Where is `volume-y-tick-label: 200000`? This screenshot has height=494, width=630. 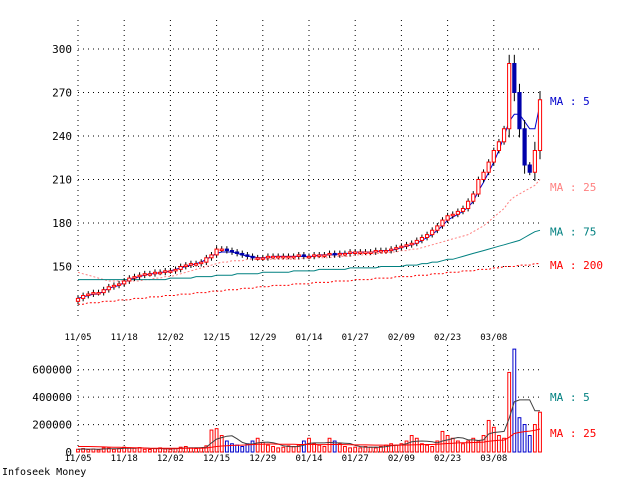 volume-y-tick-label: 200000 is located at coordinates (52, 425).